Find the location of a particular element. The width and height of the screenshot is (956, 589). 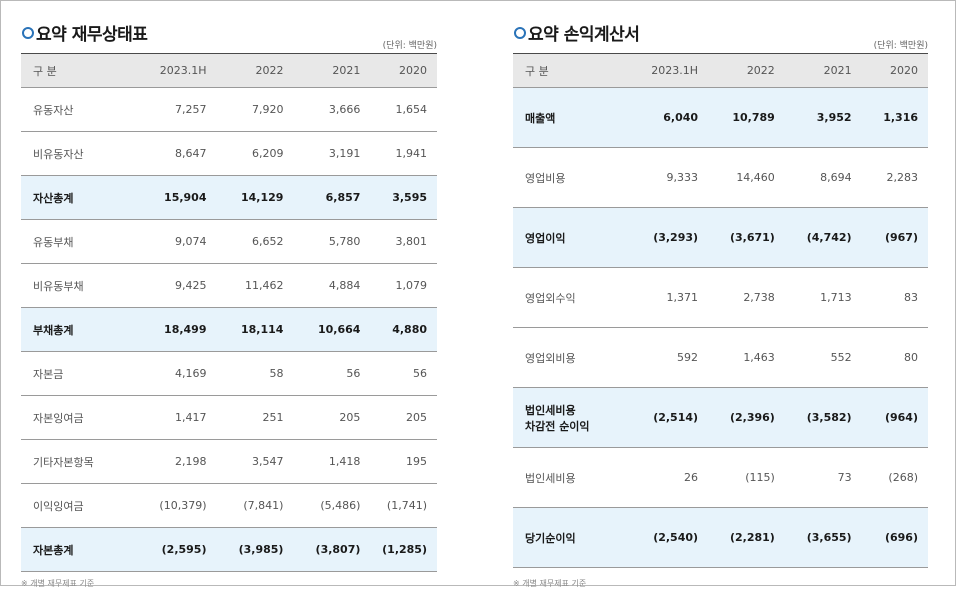

table-row: 매출액 6,040 10,789 3,952 1,316 is located at coordinates (720, 117).